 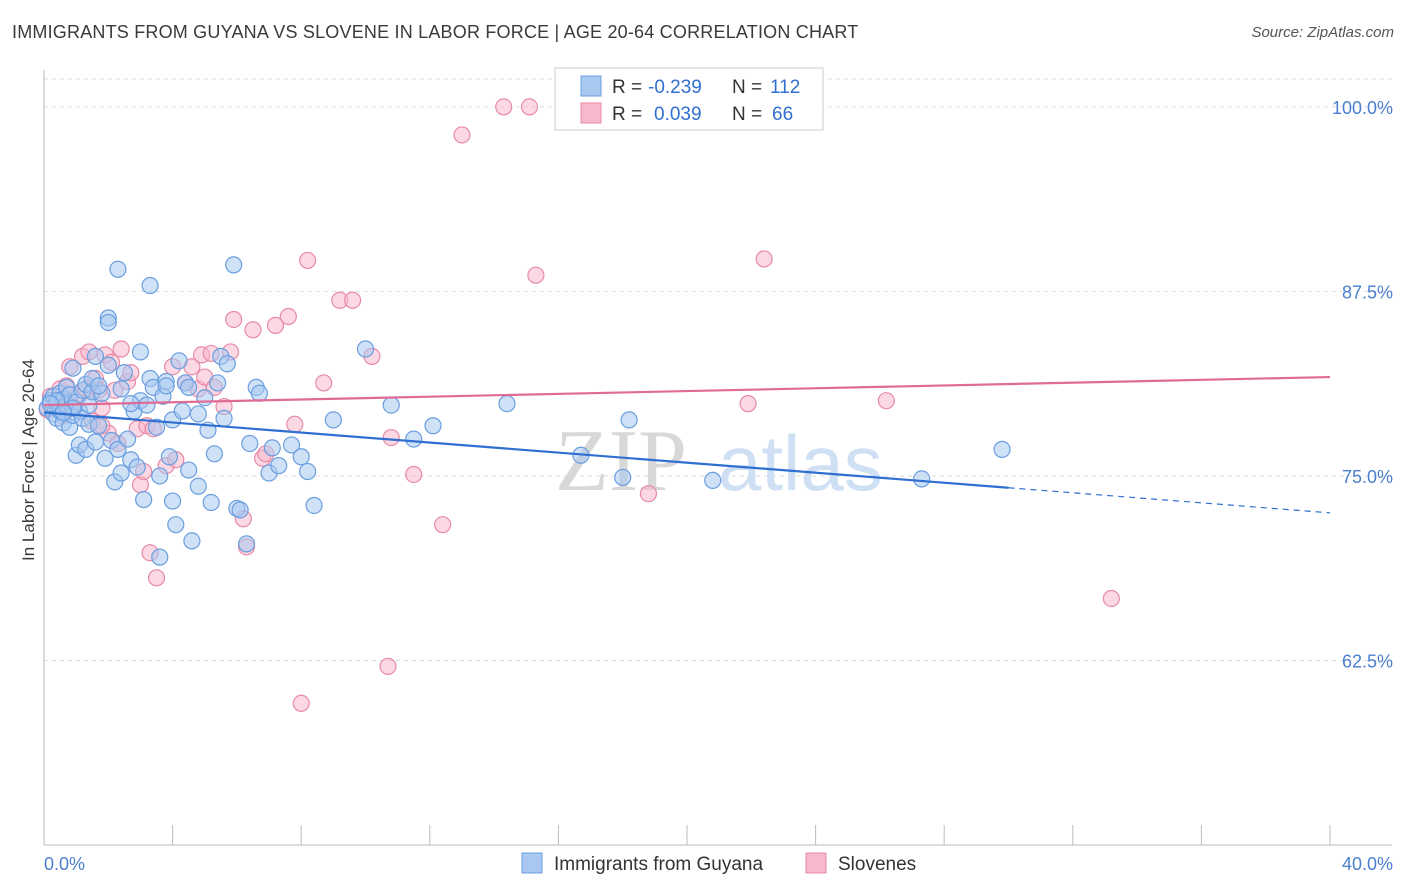 I want to click on y-tick-label-0: 62.5%, so click(x=1367, y=661).